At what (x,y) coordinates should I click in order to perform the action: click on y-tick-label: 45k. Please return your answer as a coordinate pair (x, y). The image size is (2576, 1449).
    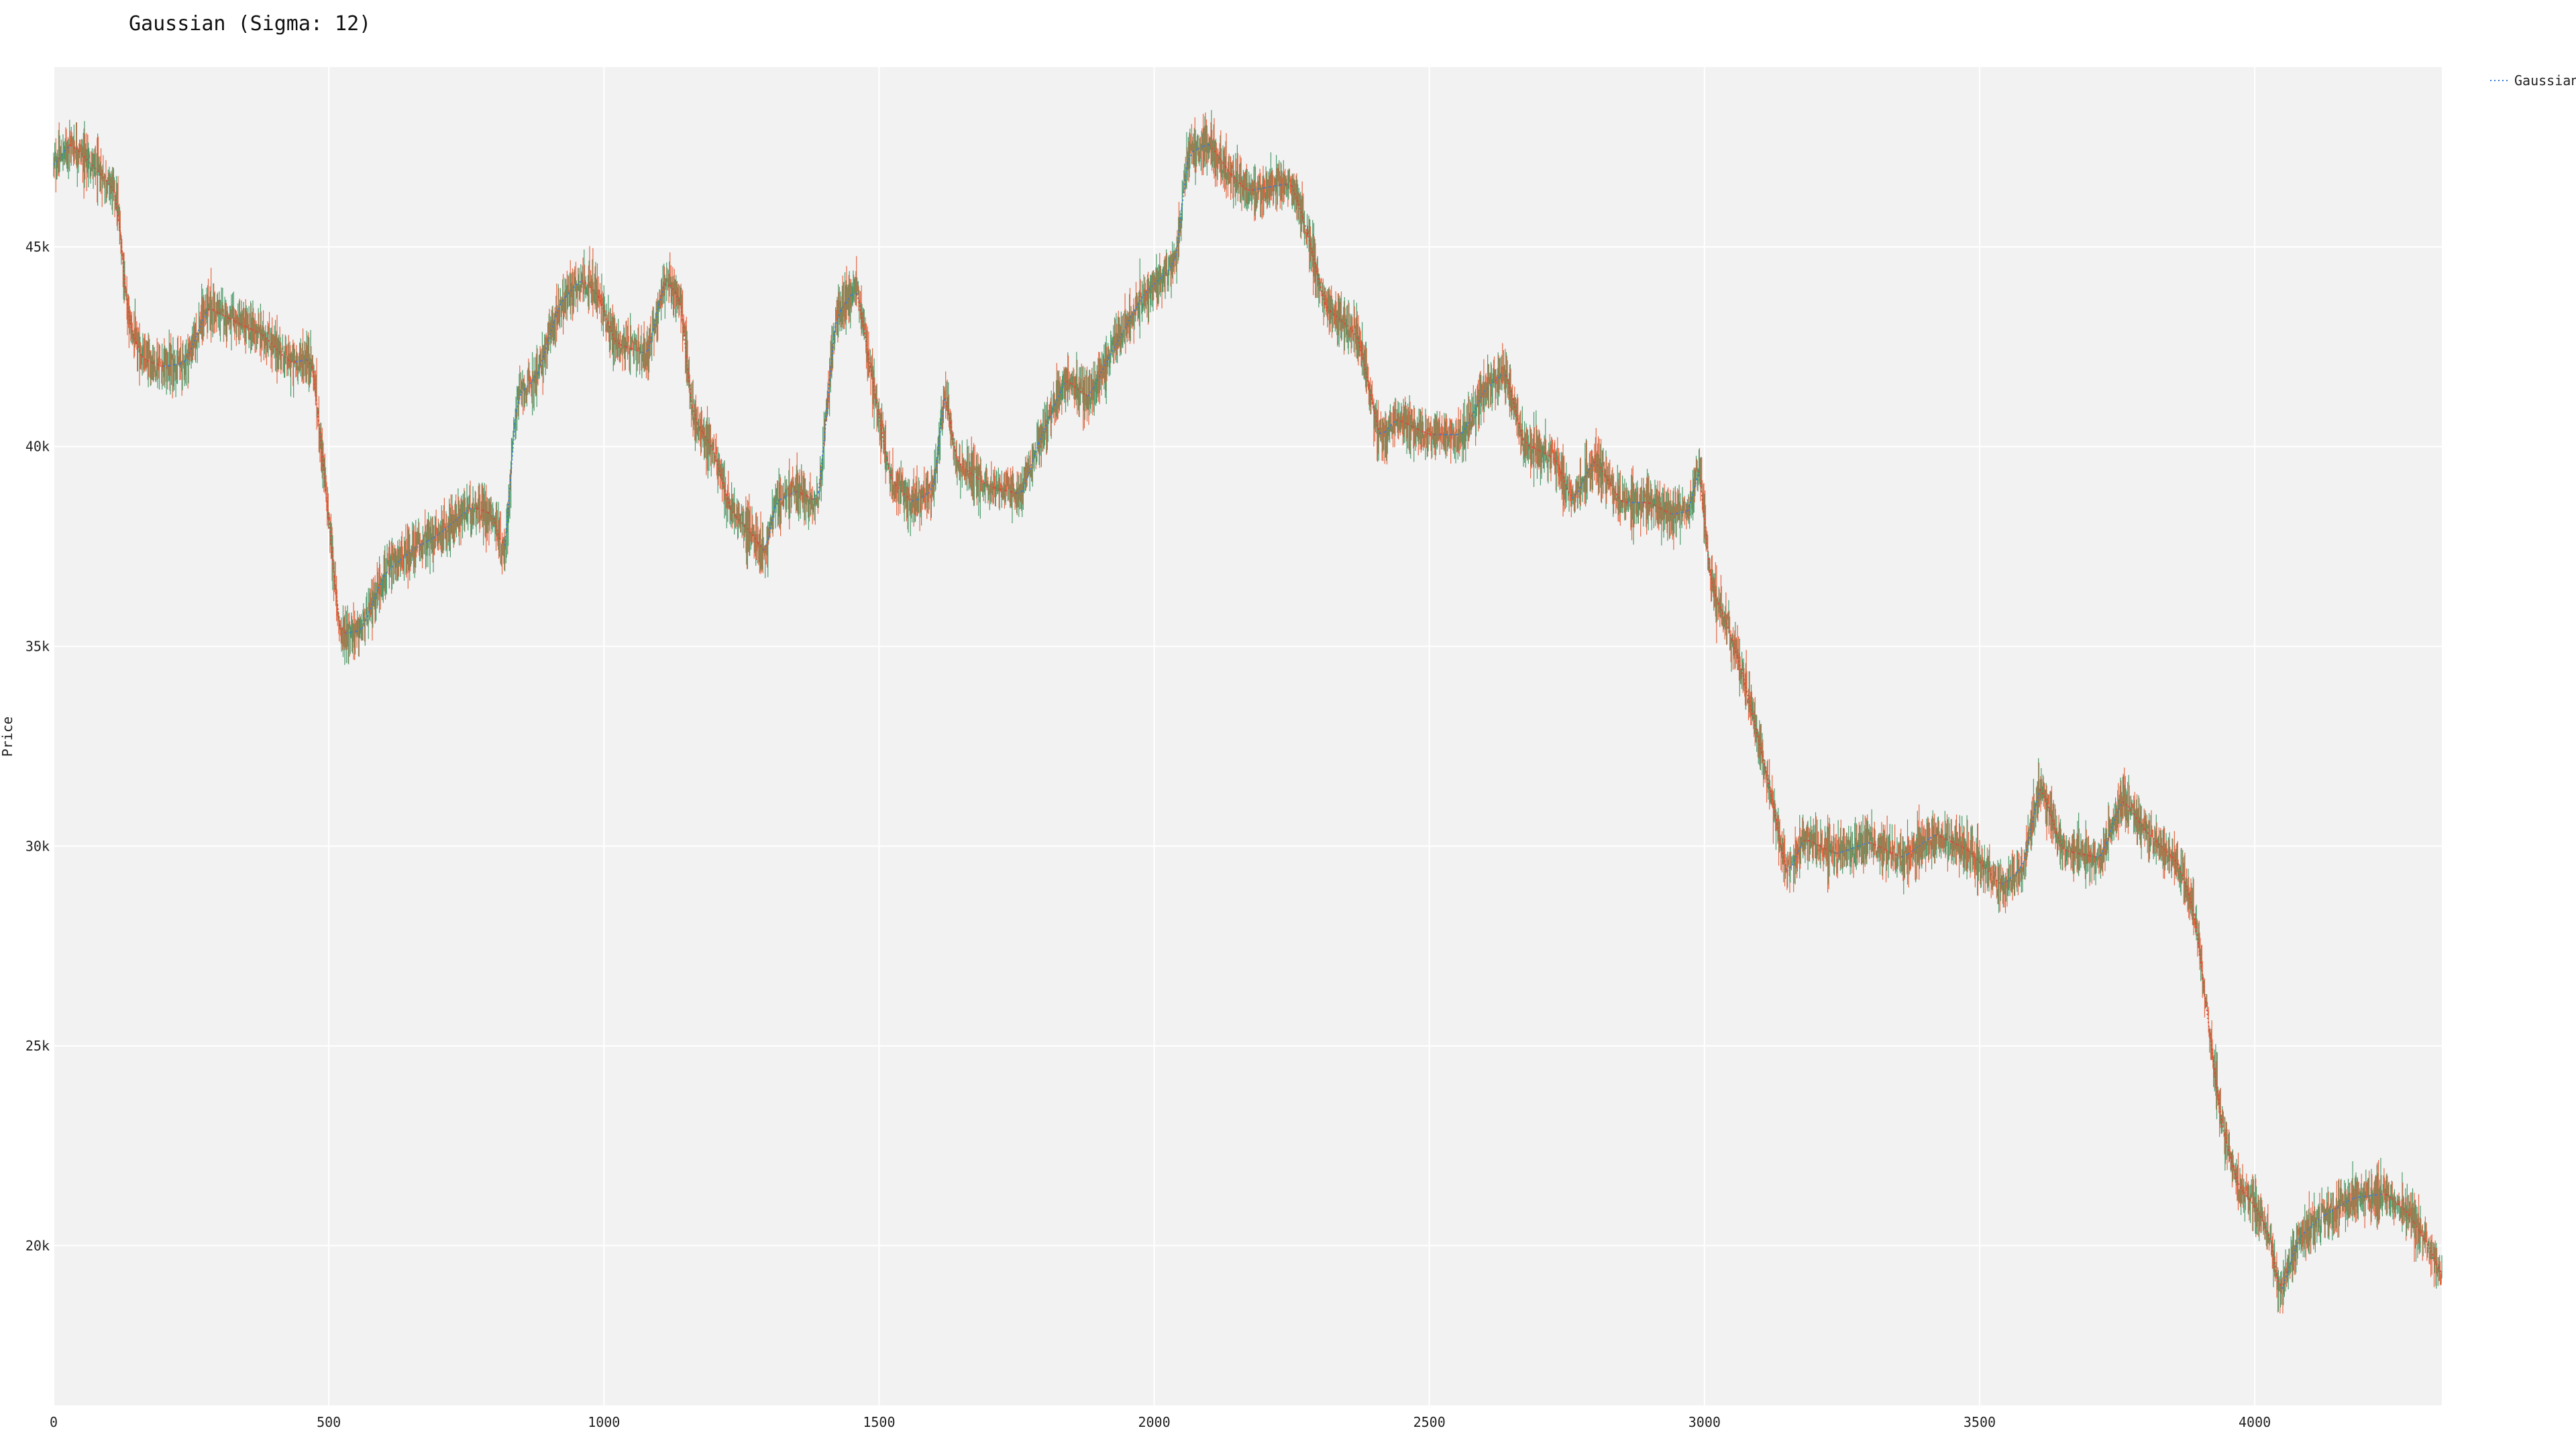
    Looking at the image, I should click on (37, 247).